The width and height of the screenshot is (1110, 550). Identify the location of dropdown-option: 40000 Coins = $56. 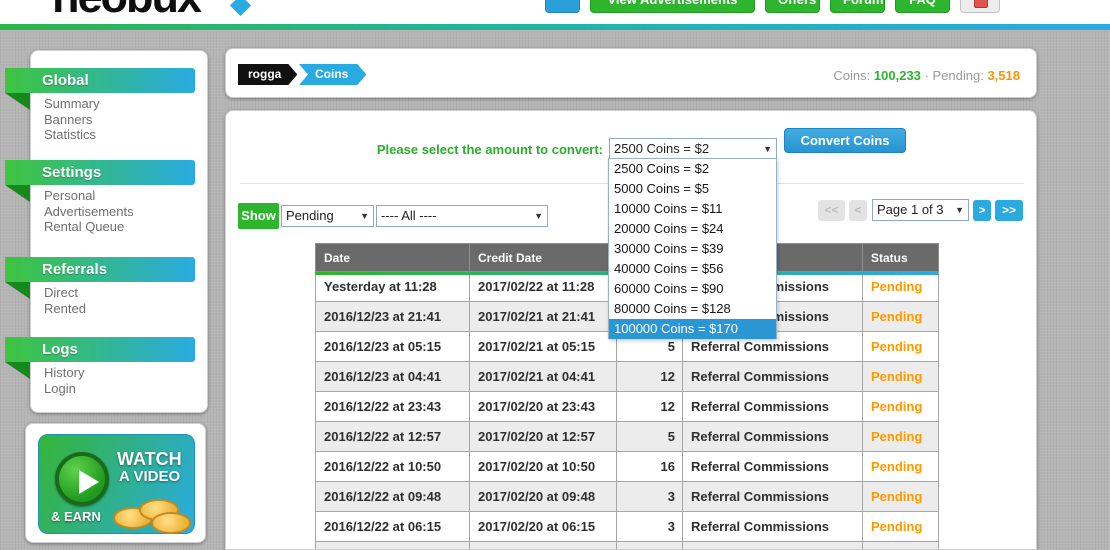
(669, 268).